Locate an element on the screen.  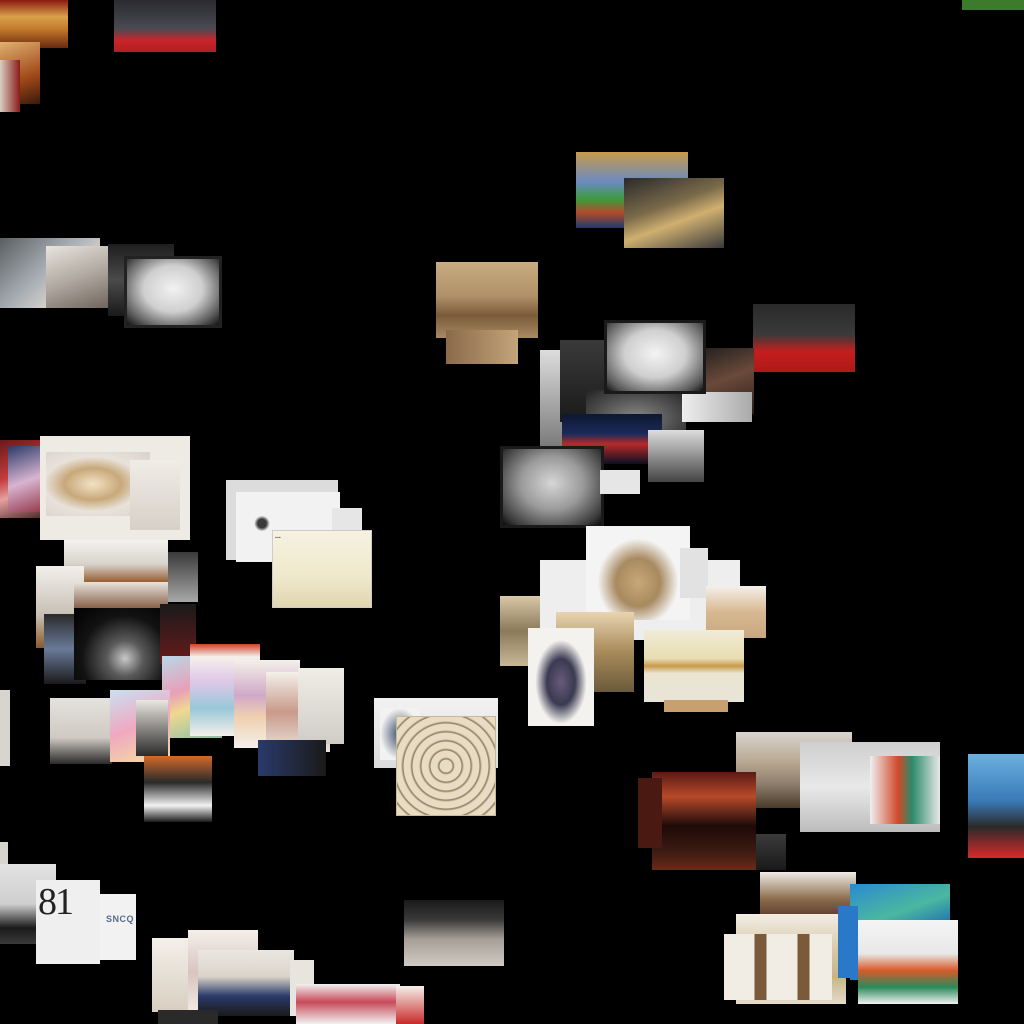
stage-number: 81 is located at coordinates (56, 902).